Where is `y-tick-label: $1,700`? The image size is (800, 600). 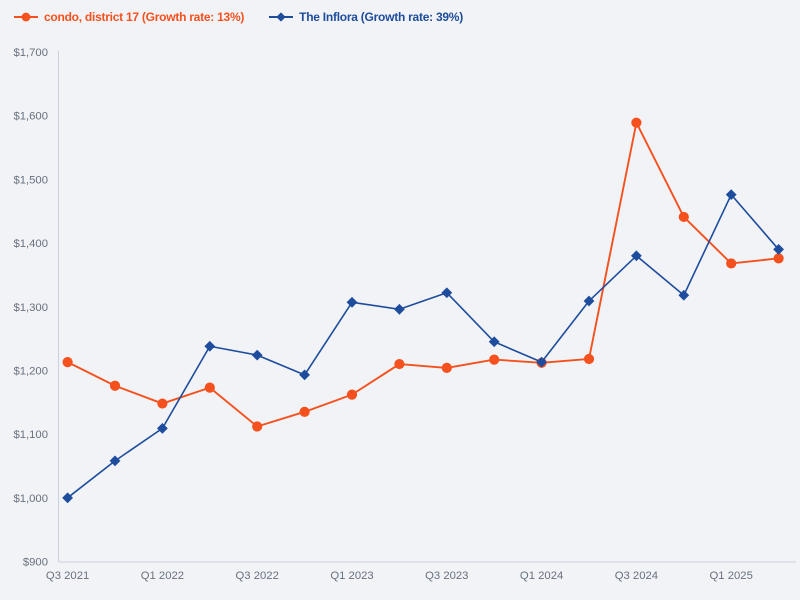
y-tick-label: $1,700 is located at coordinates (30, 53).